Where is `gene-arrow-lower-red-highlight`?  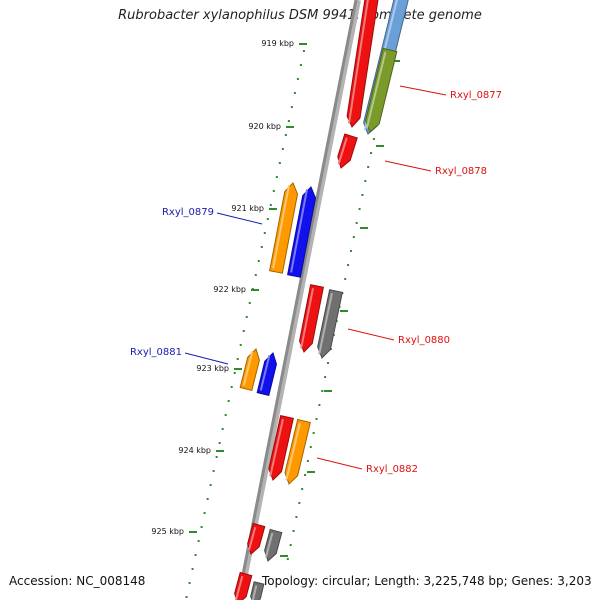
gene-arrow-lower-red-highlight is located at coordinates (252, 538).